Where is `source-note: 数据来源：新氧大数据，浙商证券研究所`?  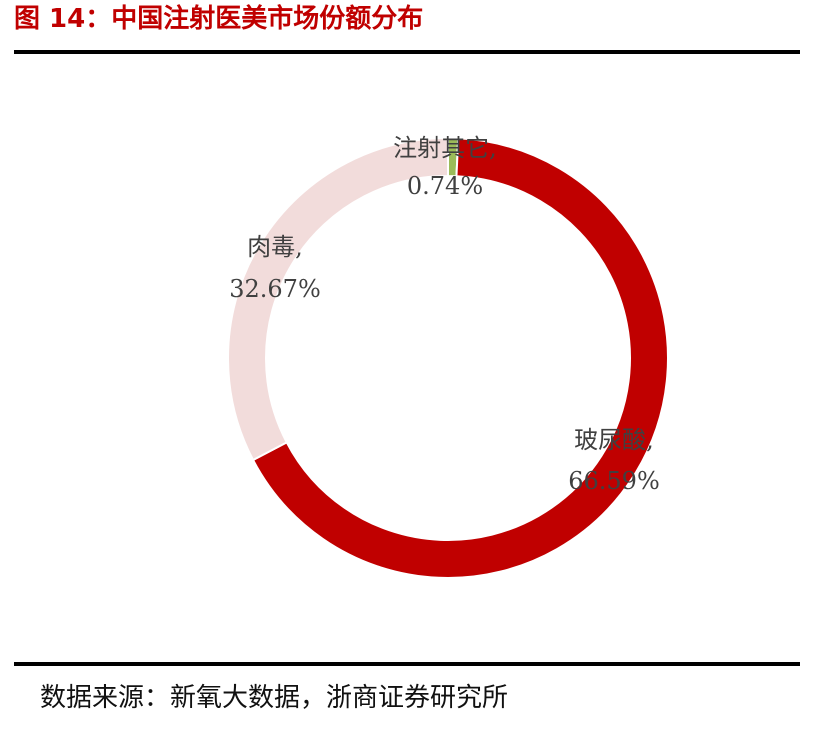
source-note: 数据来源：新氧大数据，浙商证券研究所 is located at coordinates (274, 698).